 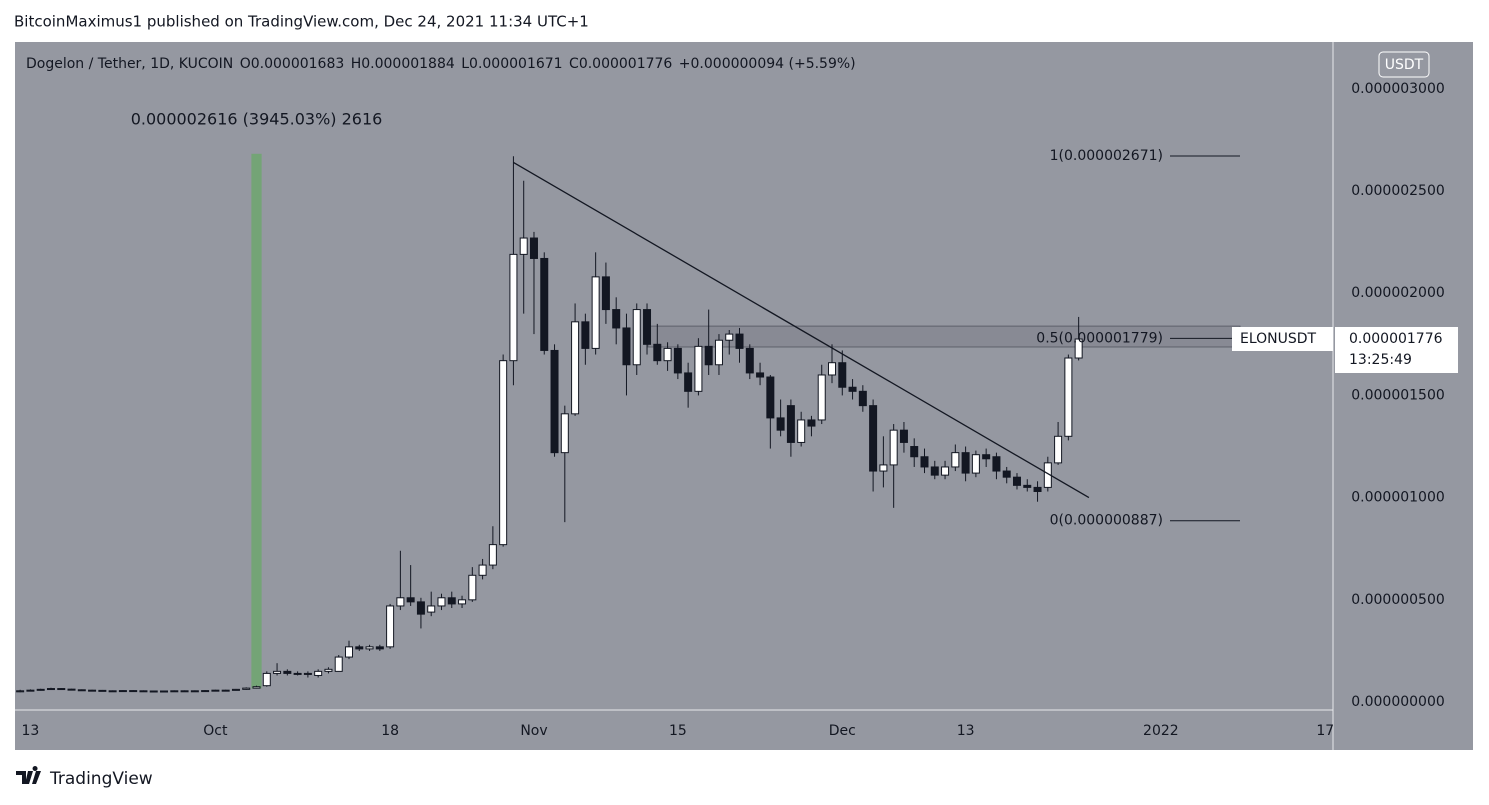 What do you see at coordinates (257, 119) in the screenshot?
I see `measure-label: 0.000002616 (3945.03%) 2616` at bounding box center [257, 119].